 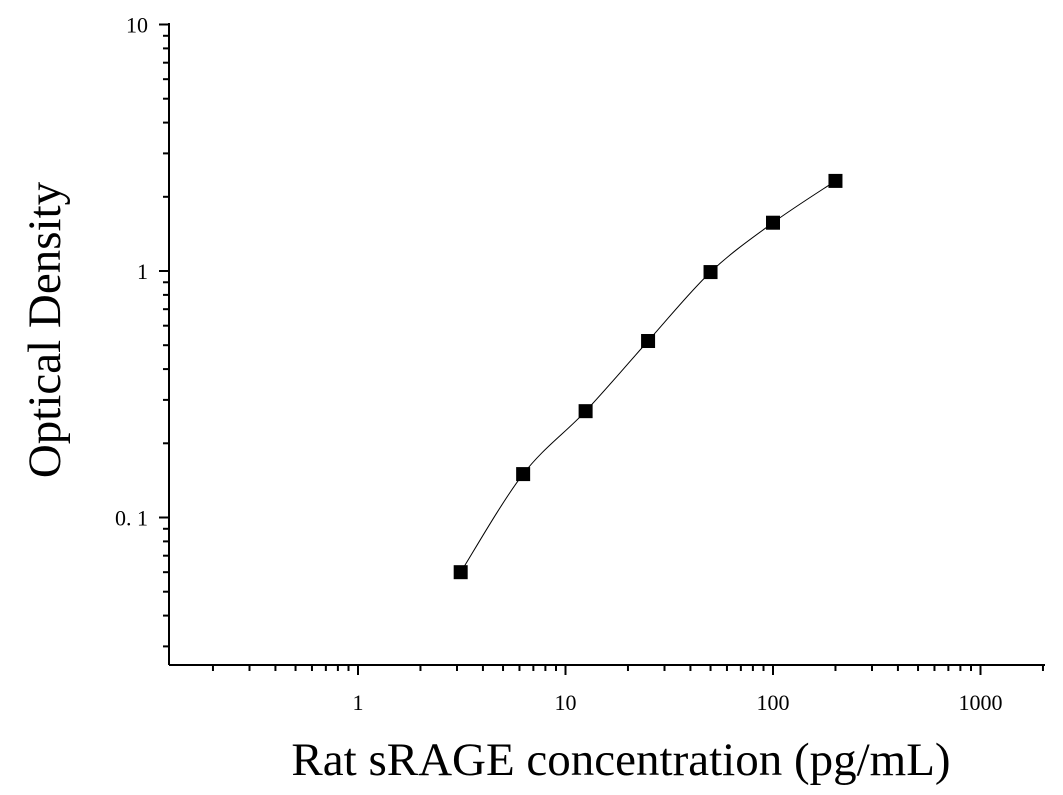 I want to click on x-tick-label: 1000, so click(x=981, y=702).